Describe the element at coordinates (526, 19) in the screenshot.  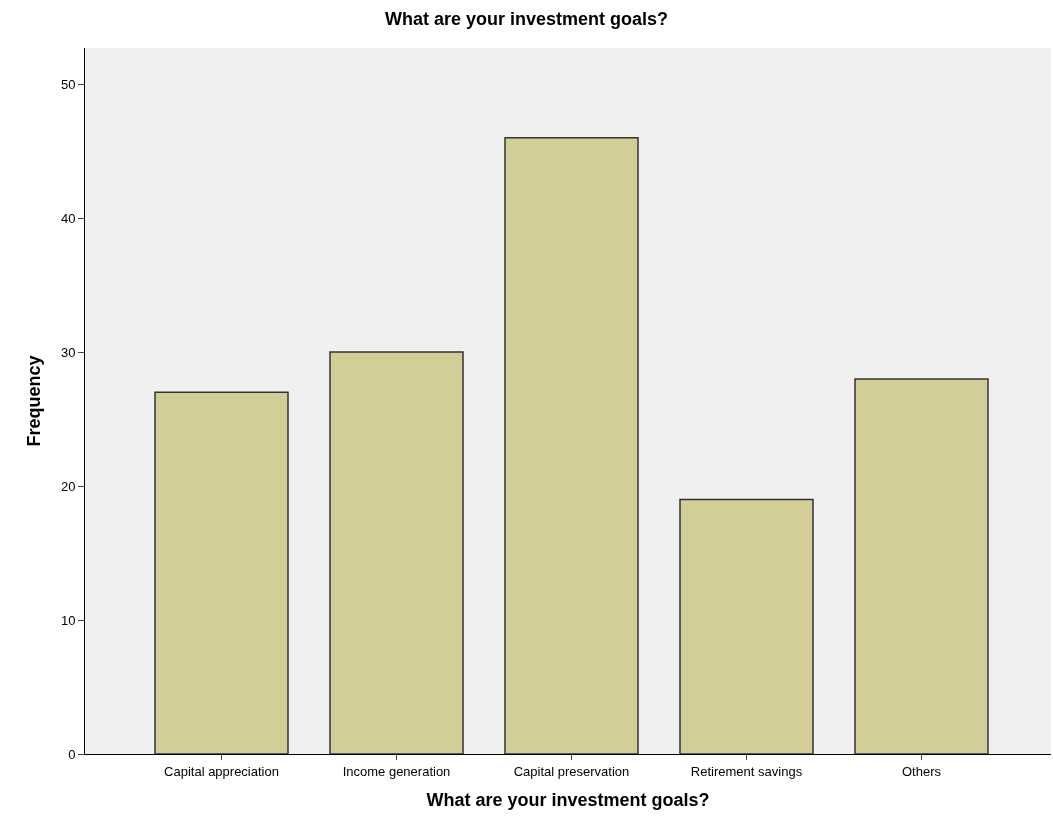
I see `chart-title: What are your investment goals?` at that location.